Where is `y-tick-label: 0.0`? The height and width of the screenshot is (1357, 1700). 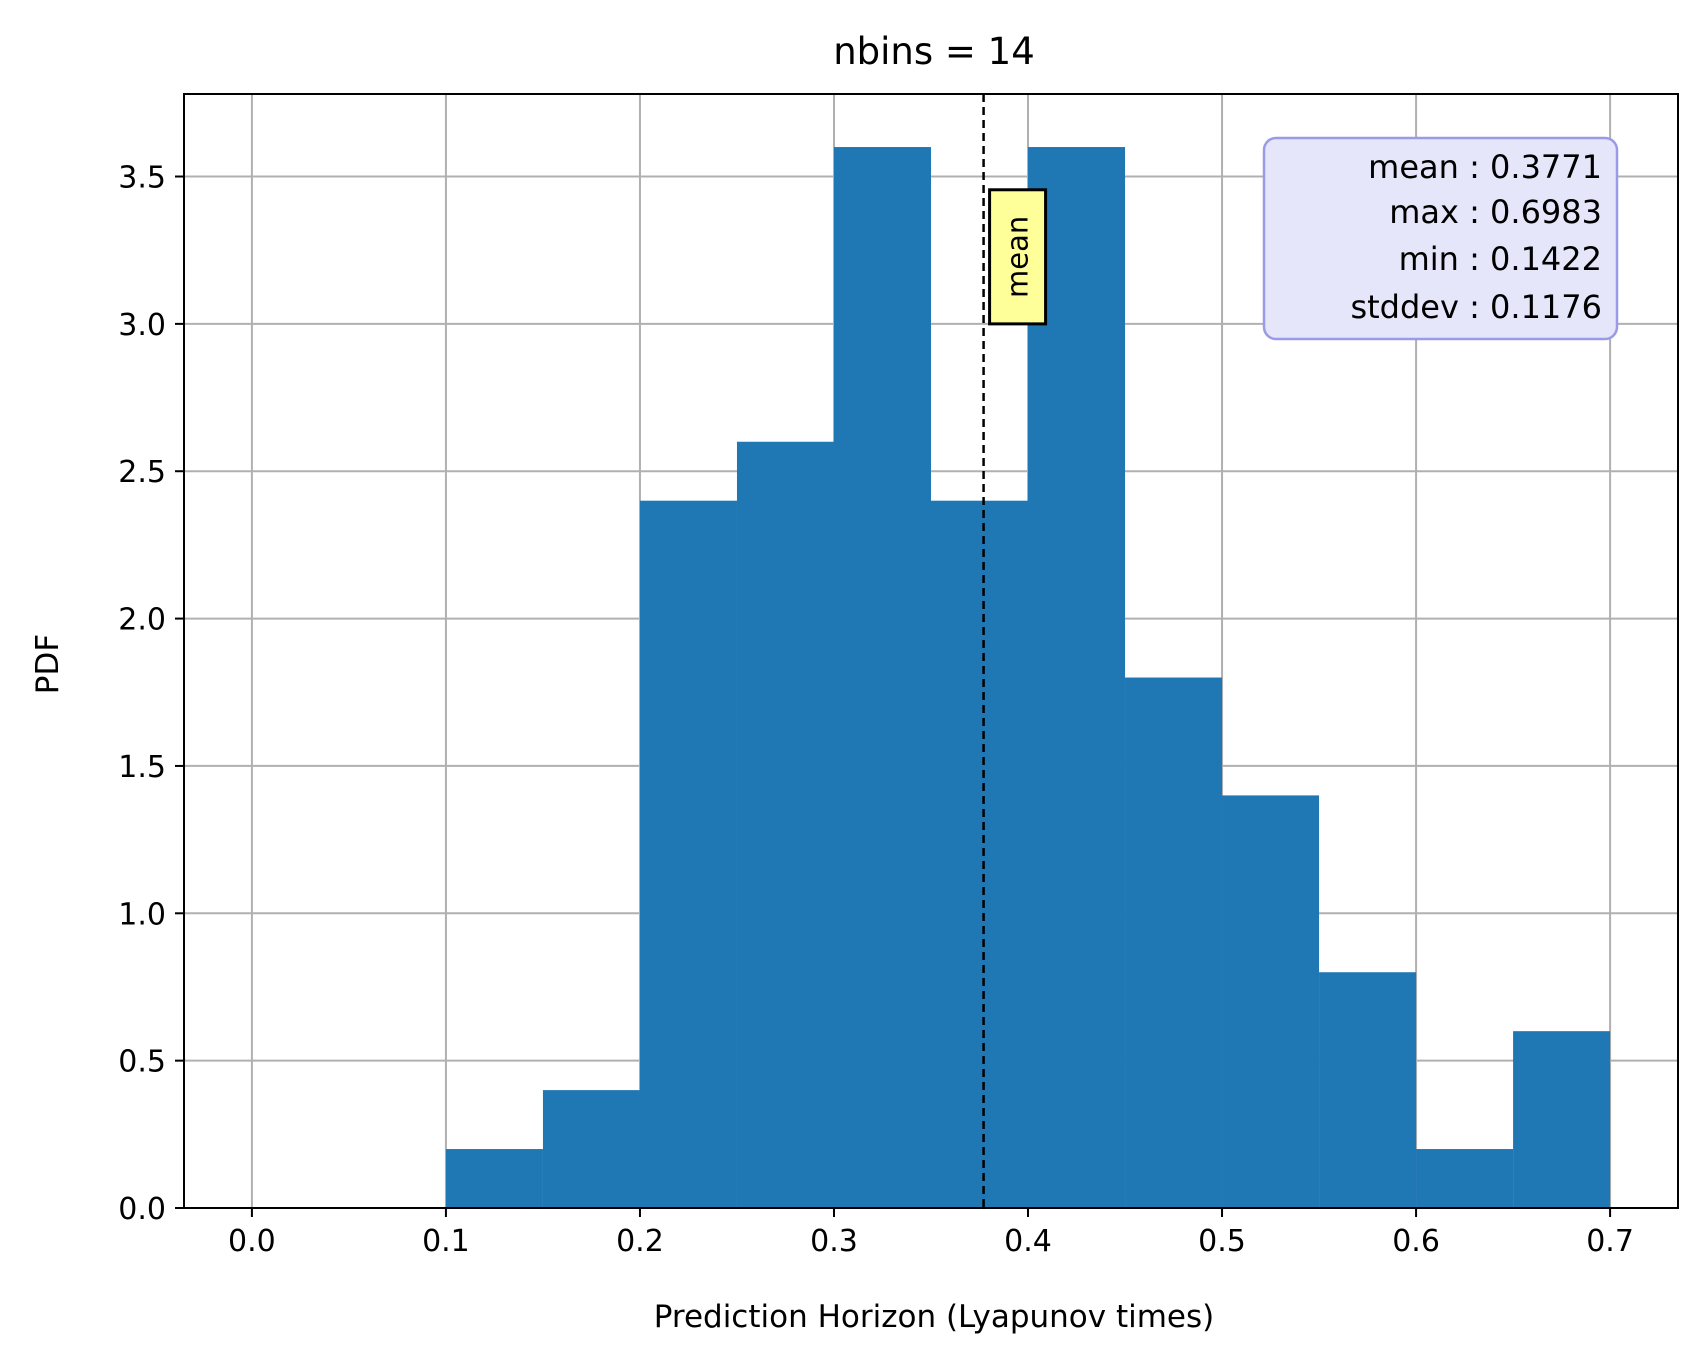
y-tick-label: 0.0 is located at coordinates (142, 1209).